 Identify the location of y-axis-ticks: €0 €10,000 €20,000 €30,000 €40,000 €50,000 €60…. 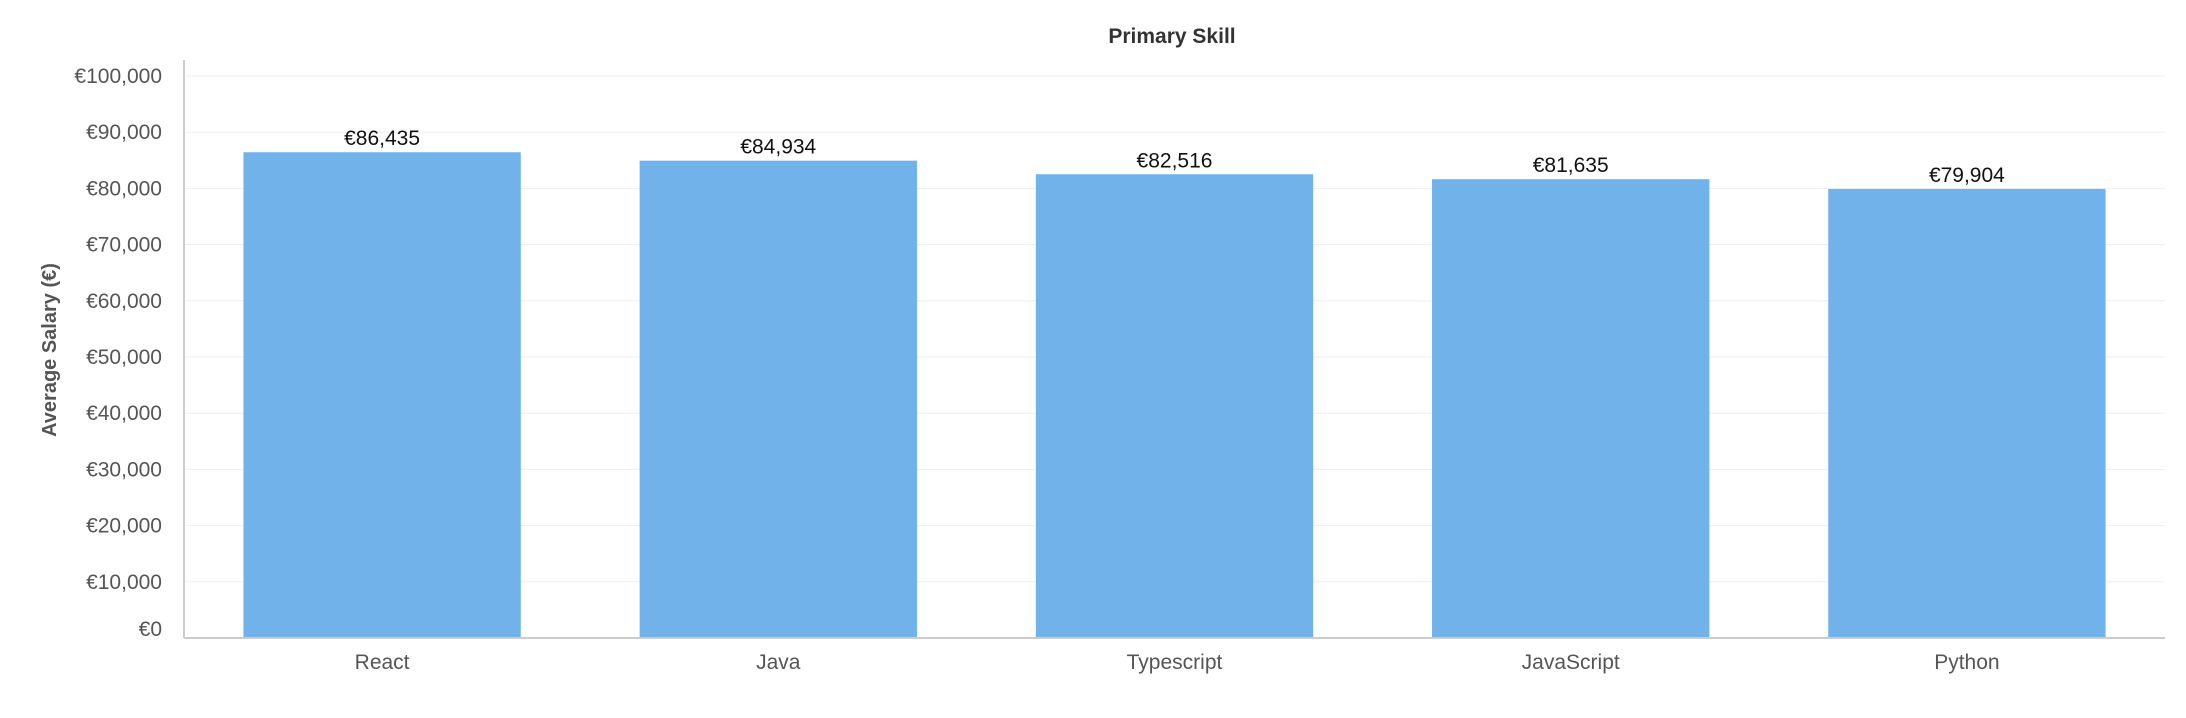
(118, 353).